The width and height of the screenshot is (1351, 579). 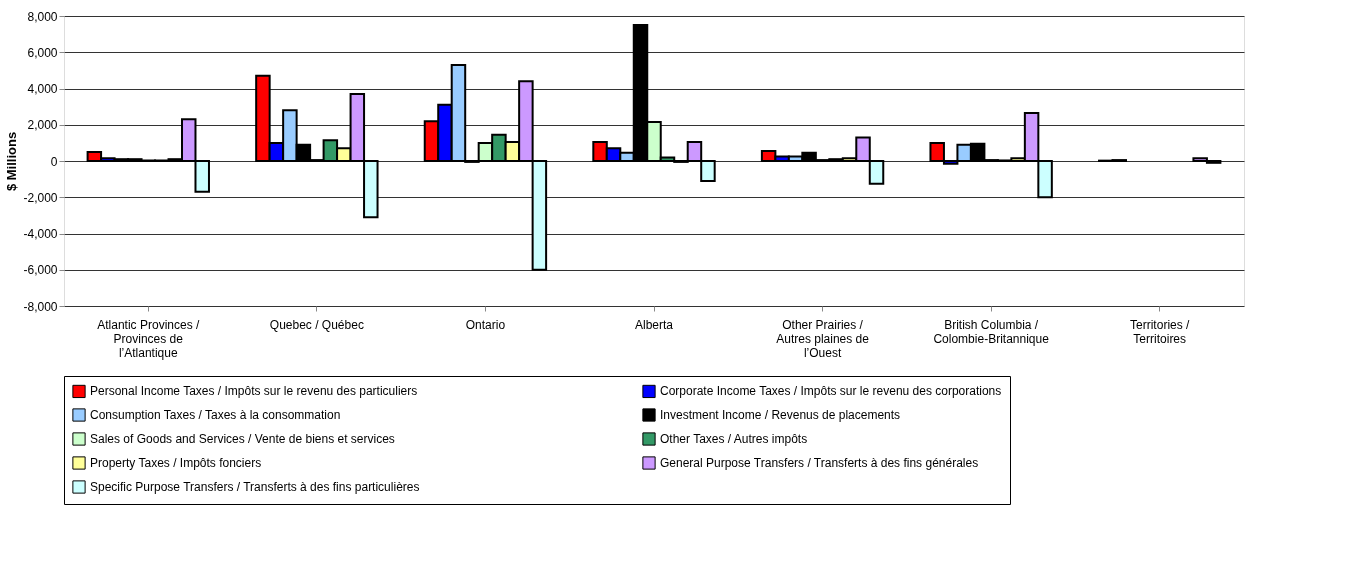 What do you see at coordinates (734, 439) in the screenshot?
I see `legend-label: Other Taxes / Autres impôts` at bounding box center [734, 439].